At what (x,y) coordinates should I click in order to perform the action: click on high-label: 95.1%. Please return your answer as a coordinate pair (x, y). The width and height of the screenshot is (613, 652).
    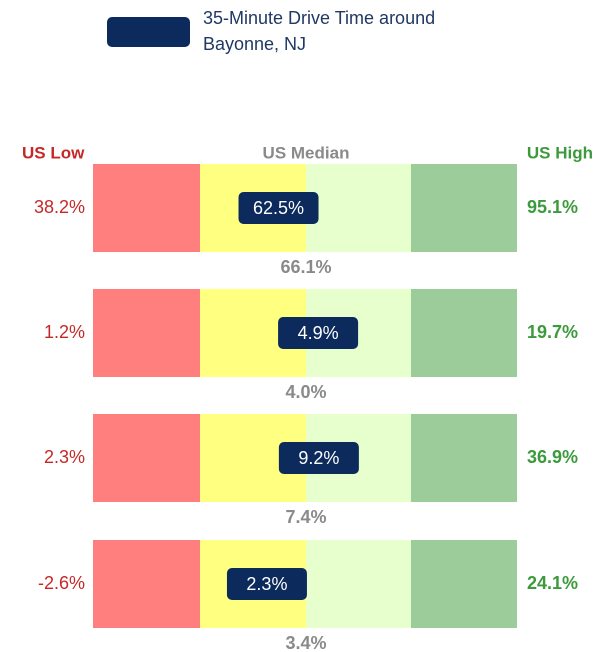
    Looking at the image, I should click on (552, 207).